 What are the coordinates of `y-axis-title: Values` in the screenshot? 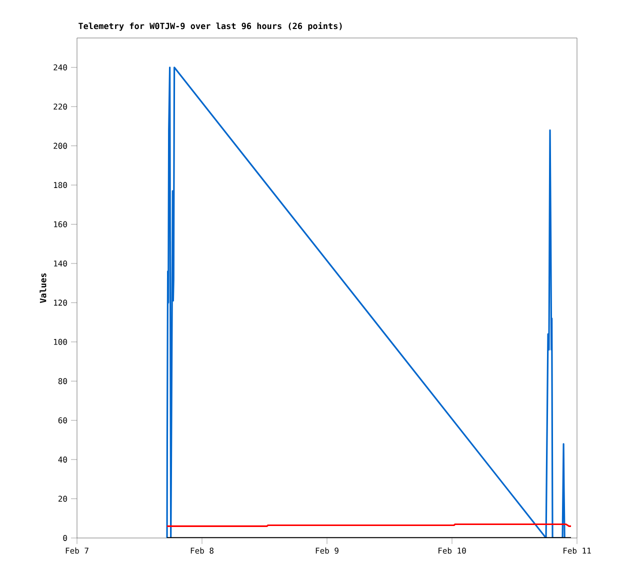 It's located at (43, 288).